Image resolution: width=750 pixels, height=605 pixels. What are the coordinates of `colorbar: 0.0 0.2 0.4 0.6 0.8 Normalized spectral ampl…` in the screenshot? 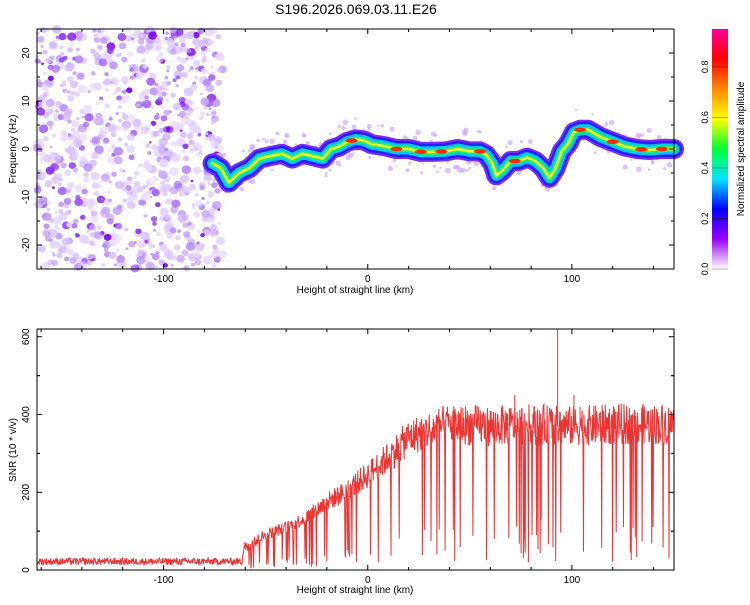 It's located at (723, 152).